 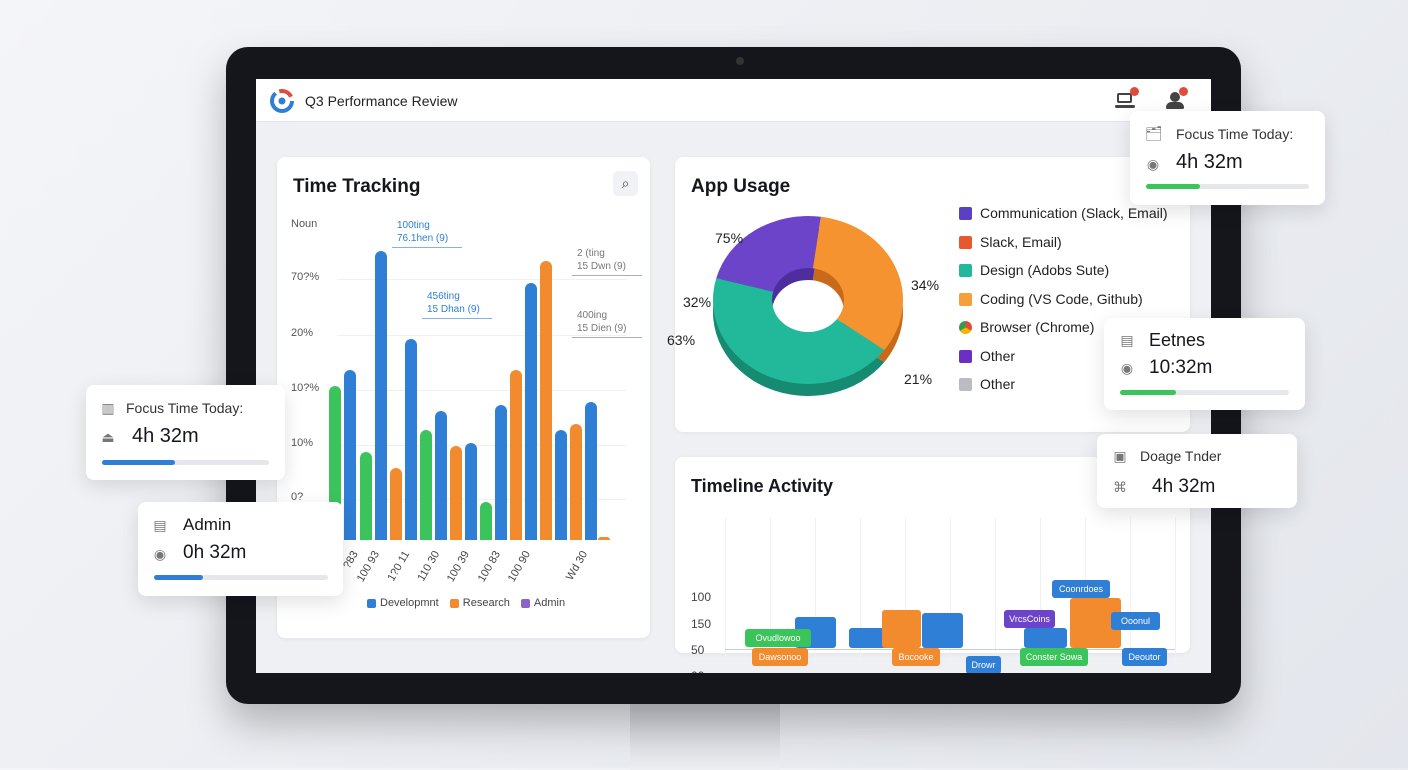 What do you see at coordinates (282, 101) in the screenshot?
I see `logo-icon` at bounding box center [282, 101].